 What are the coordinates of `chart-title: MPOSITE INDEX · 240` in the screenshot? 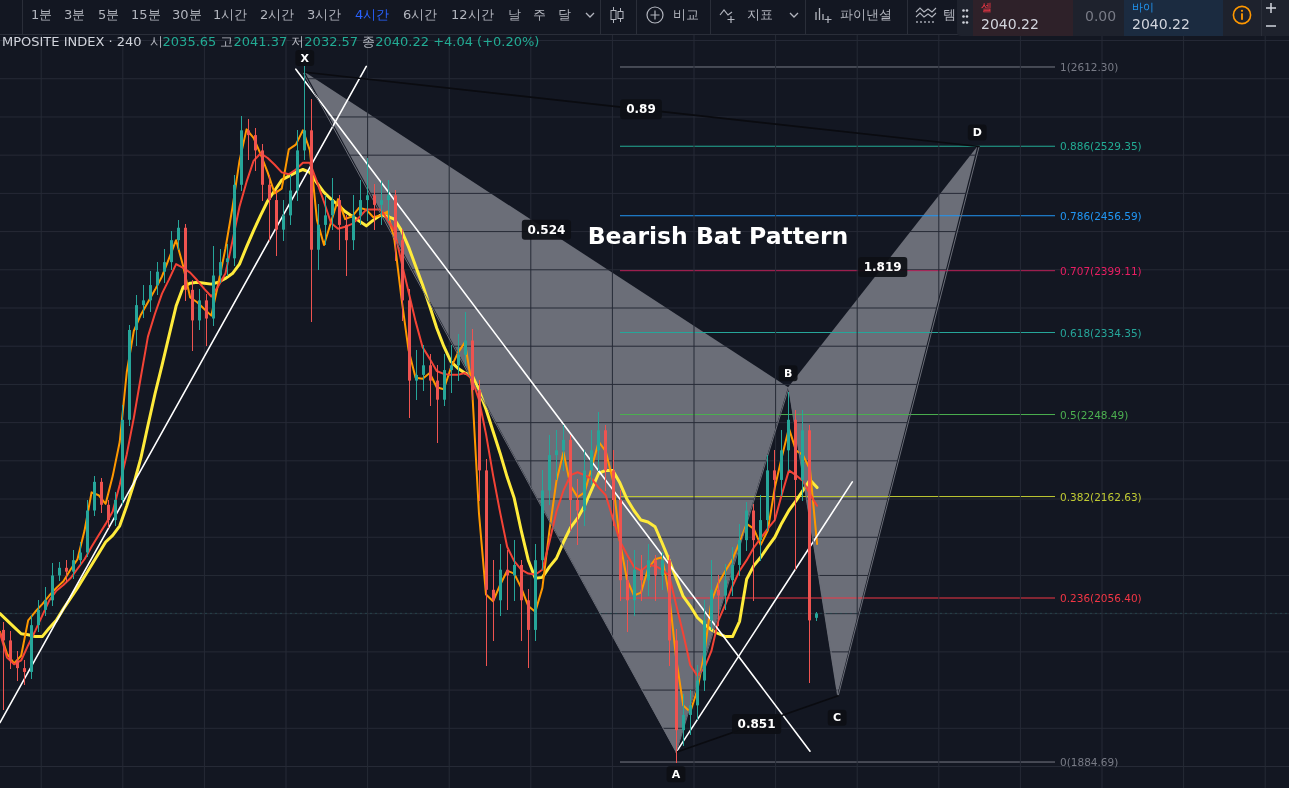 It's located at (72, 41).